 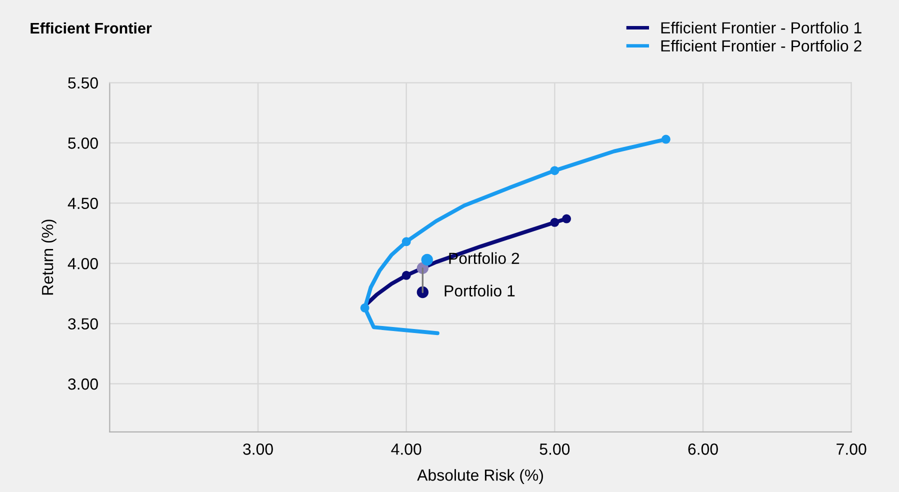 I want to click on legend-label: Efficient Frontier - Portfolio 2, so click(x=761, y=46).